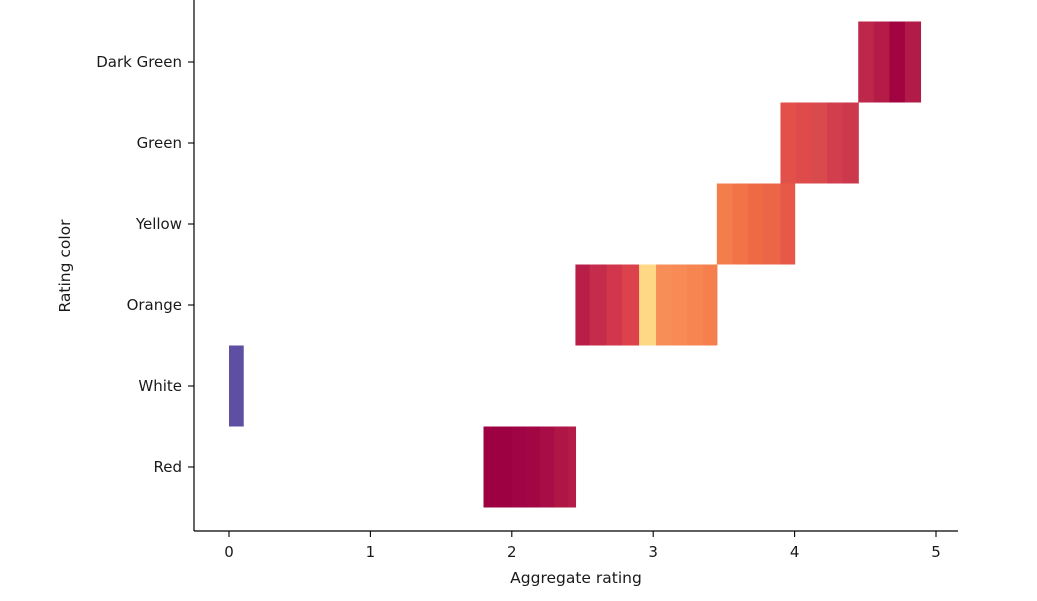 This screenshot has height=601, width=1037. Describe the element at coordinates (936, 552) in the screenshot. I see `x-tick-label-5: 5` at that location.